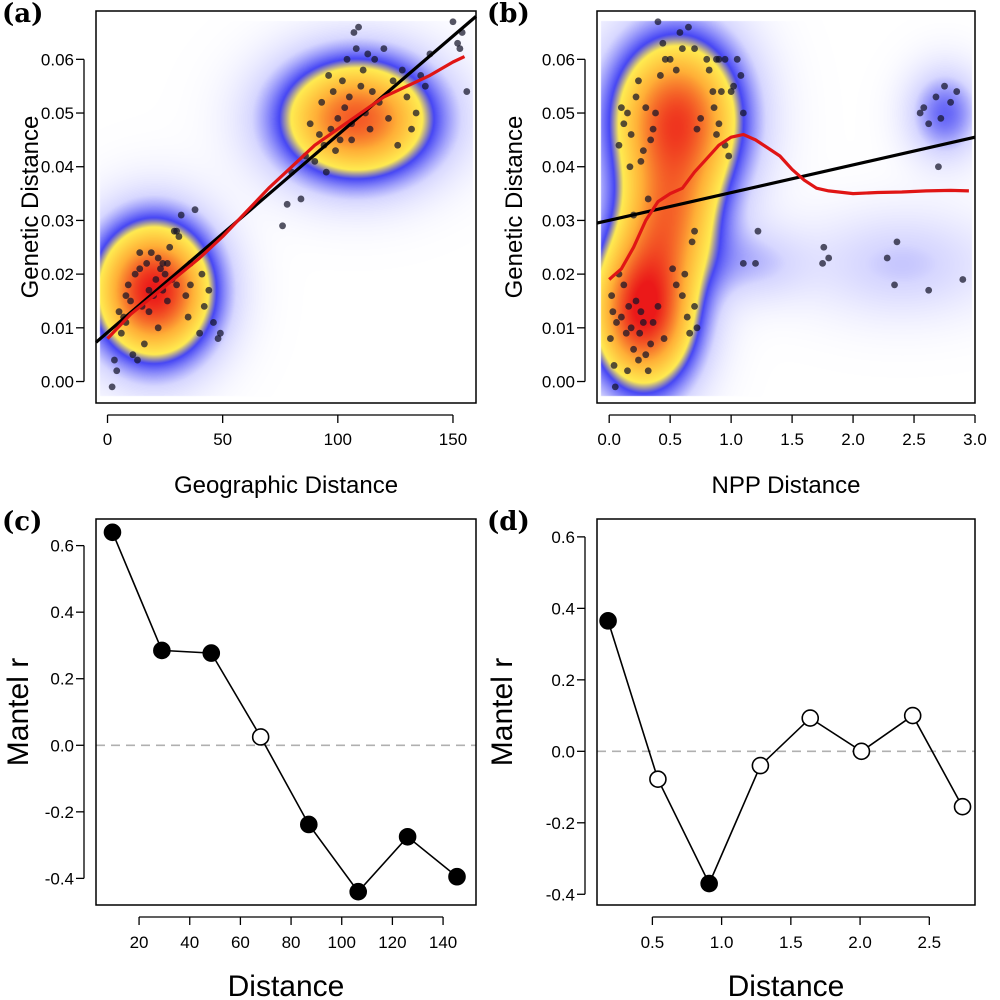  What do you see at coordinates (786, 485) in the screenshot?
I see `panel-b-xlabel: NPP Distance` at bounding box center [786, 485].